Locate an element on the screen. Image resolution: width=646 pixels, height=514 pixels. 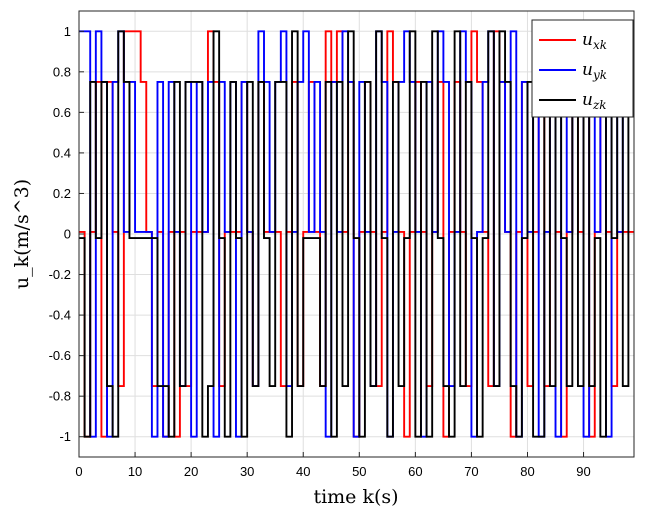
y-tick-label: -0.4 is located at coordinates (60, 315).